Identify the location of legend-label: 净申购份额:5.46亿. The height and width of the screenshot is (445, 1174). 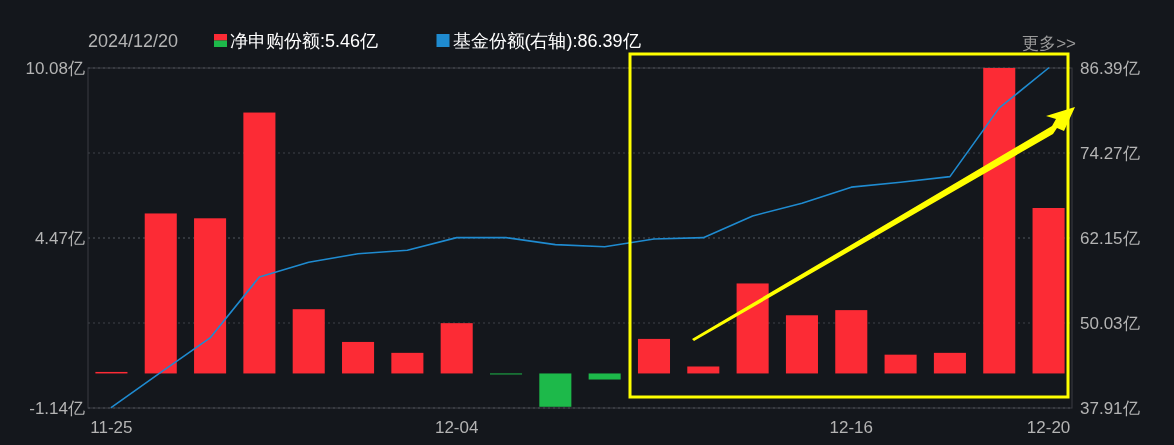
(304, 41).